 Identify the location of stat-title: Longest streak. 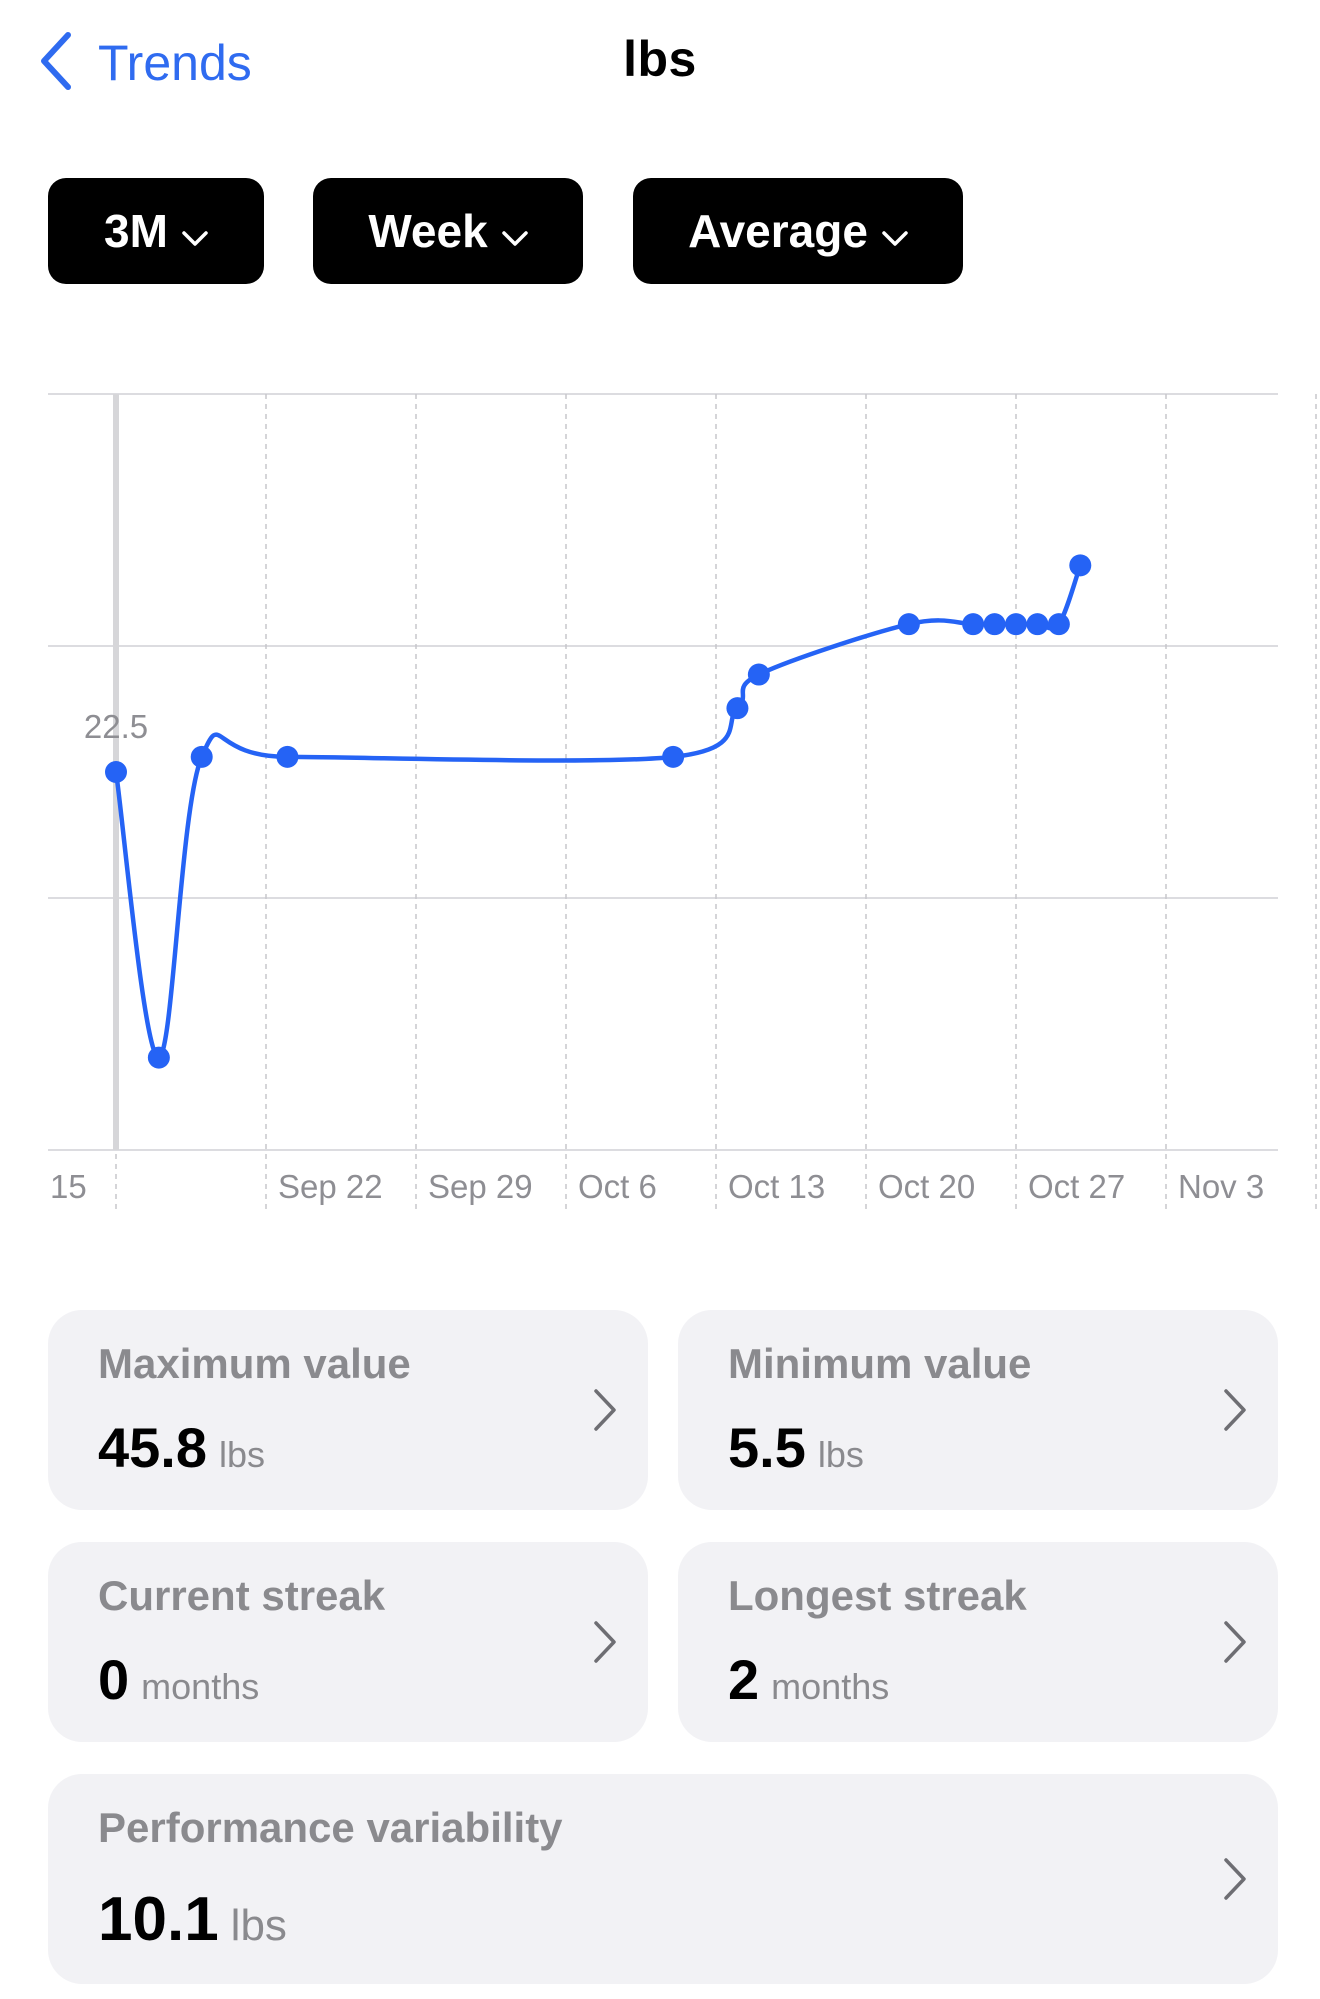
(877, 1595).